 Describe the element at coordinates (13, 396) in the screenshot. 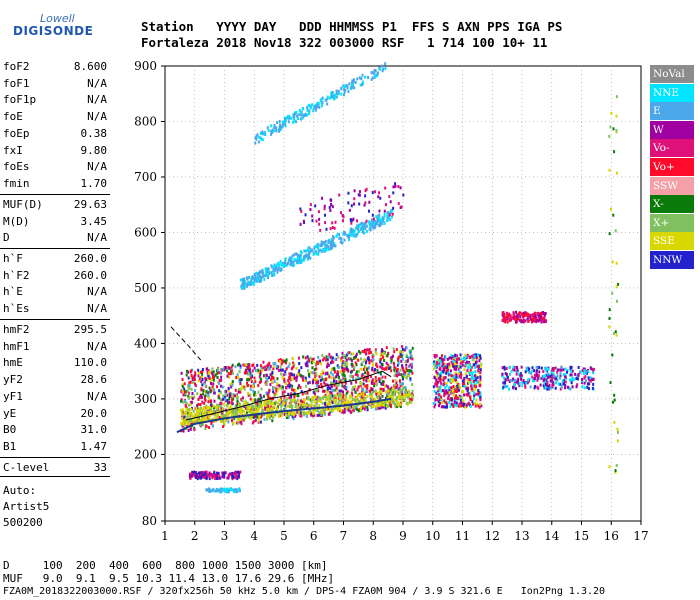

I see `param-name: yF1` at that location.